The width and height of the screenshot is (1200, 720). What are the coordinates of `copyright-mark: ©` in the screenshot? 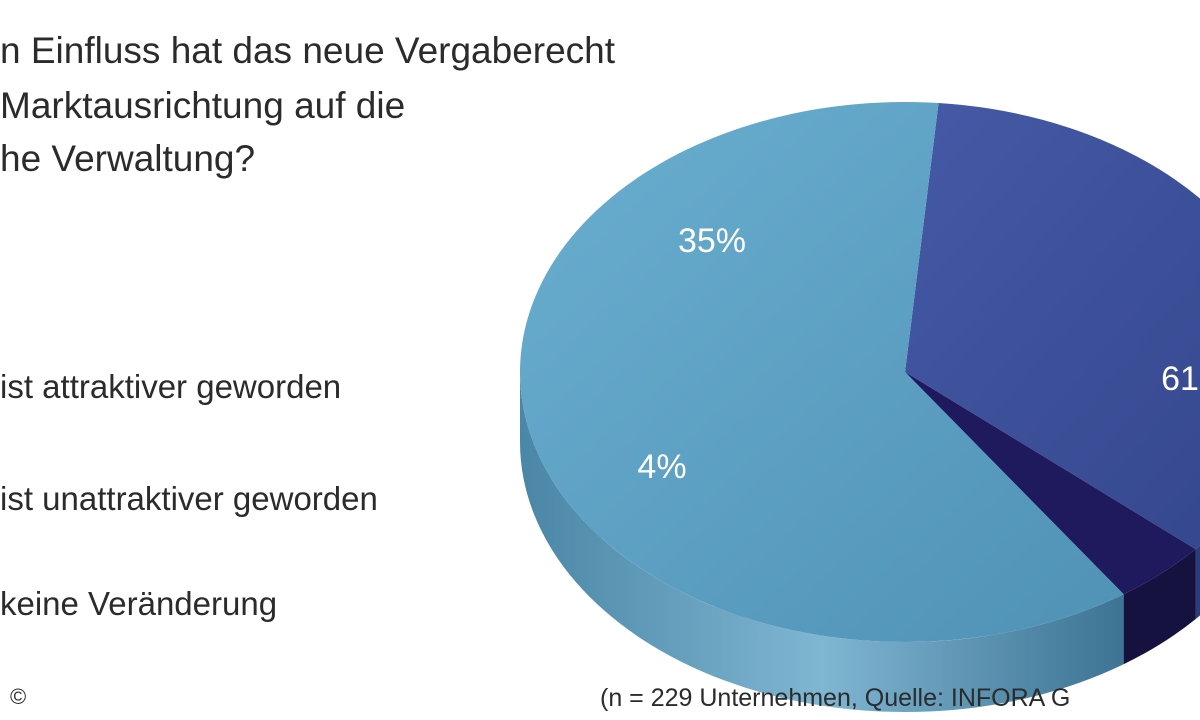 It's located at (18, 696).